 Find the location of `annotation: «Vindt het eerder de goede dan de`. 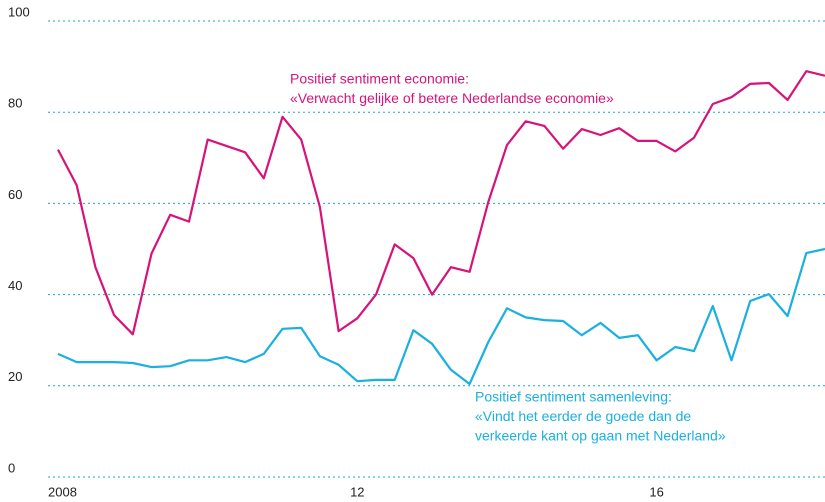

annotation: «Vindt het eerder de goede dan de is located at coordinates (583, 416).